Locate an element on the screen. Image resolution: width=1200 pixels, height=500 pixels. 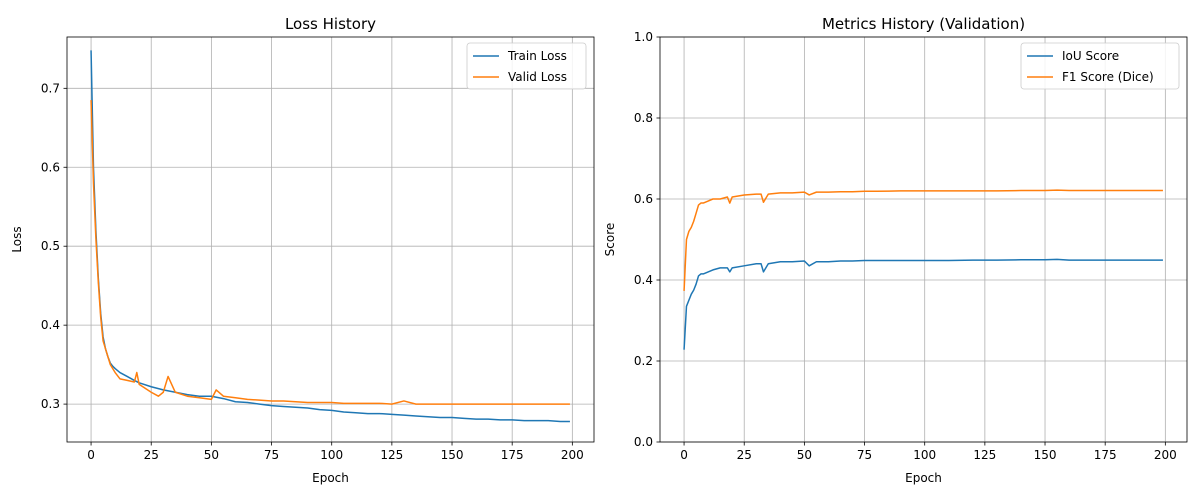
chart-title: Metrics History (Validation) is located at coordinates (923, 24).